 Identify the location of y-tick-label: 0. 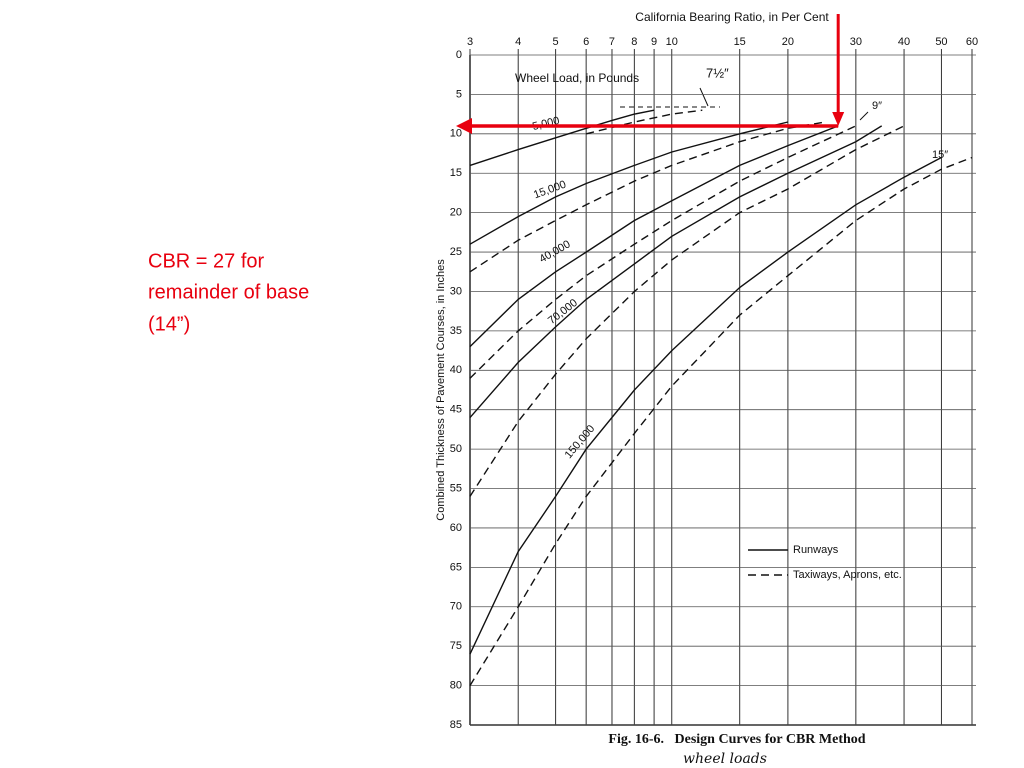
(459, 55).